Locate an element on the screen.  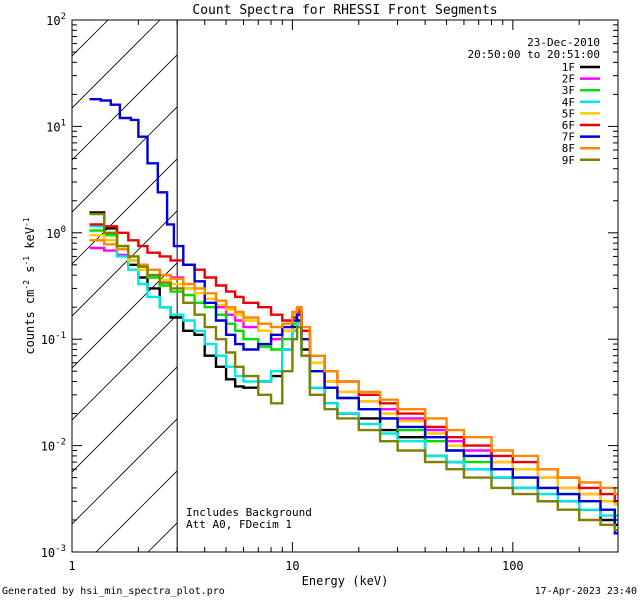
y-tick-label: 10¹ is located at coordinates (56, 126).